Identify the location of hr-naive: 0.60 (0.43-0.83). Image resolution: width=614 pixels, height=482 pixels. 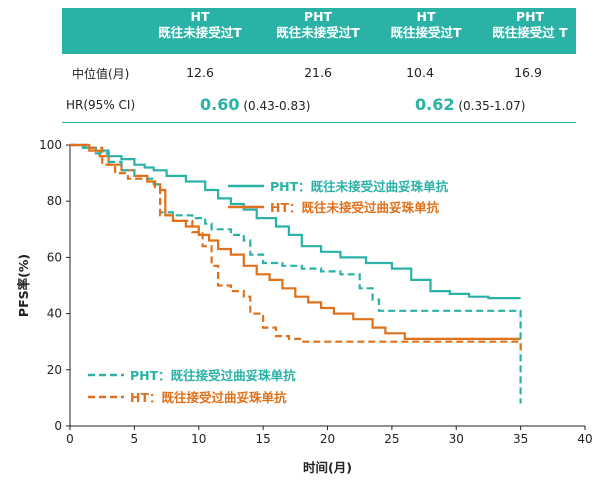
(255, 104).